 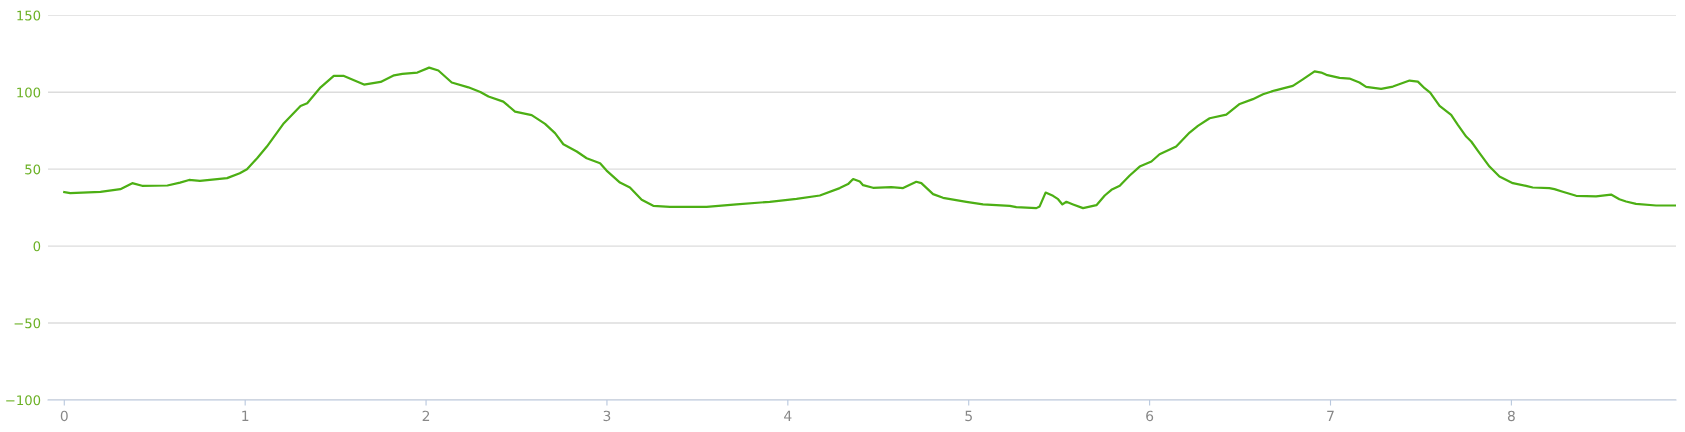 I want to click on y-tick-label: −50, so click(x=27, y=323).